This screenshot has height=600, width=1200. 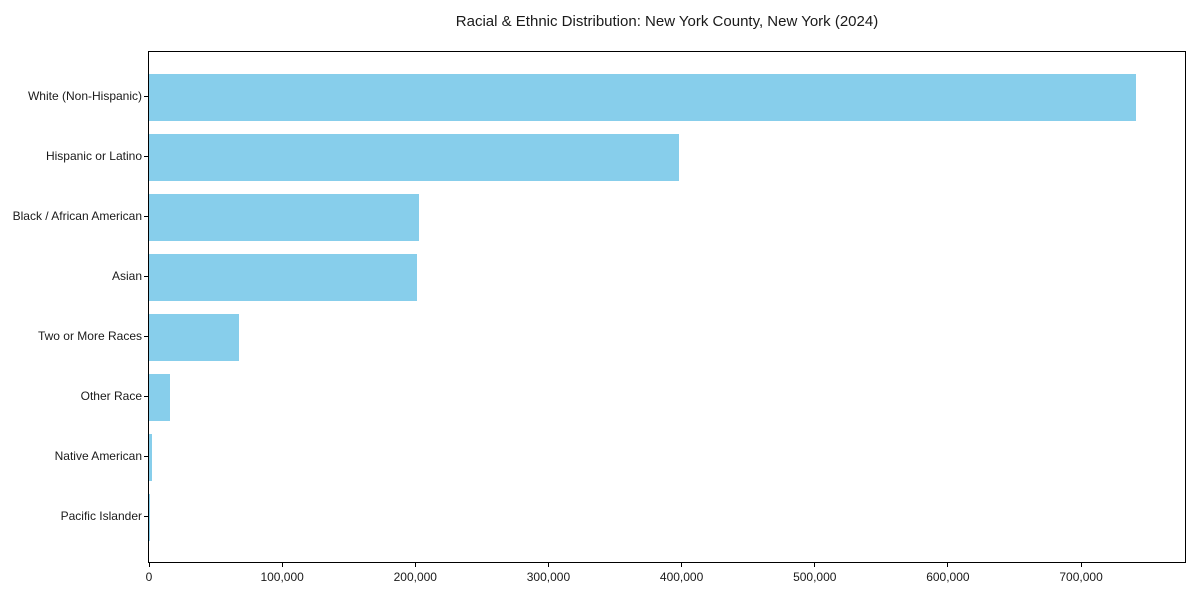 What do you see at coordinates (415, 577) in the screenshot?
I see `x-tick-label: 200,000` at bounding box center [415, 577].